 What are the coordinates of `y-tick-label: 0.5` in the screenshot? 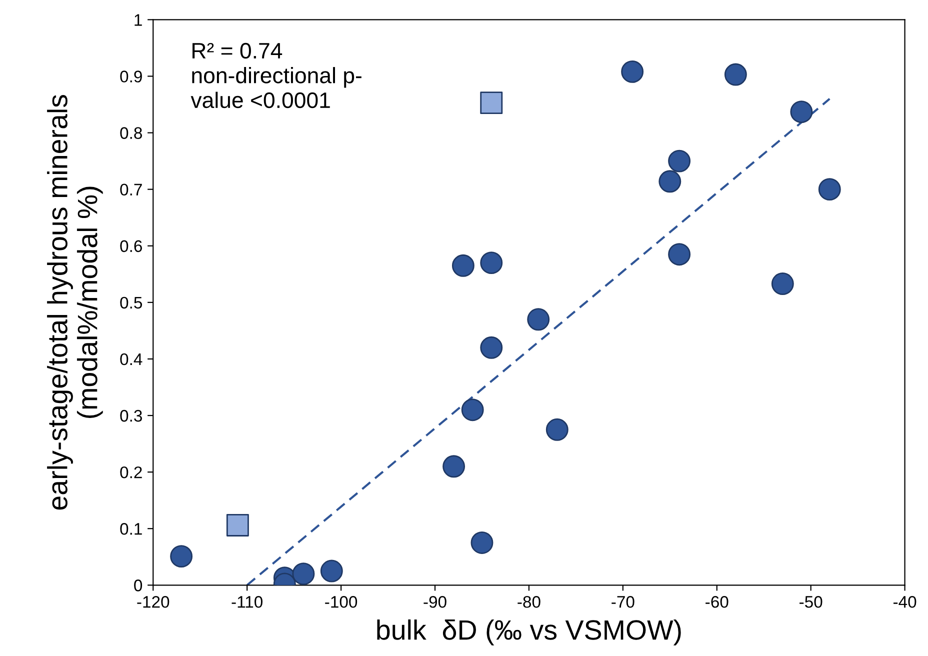 It's located at (131, 302).